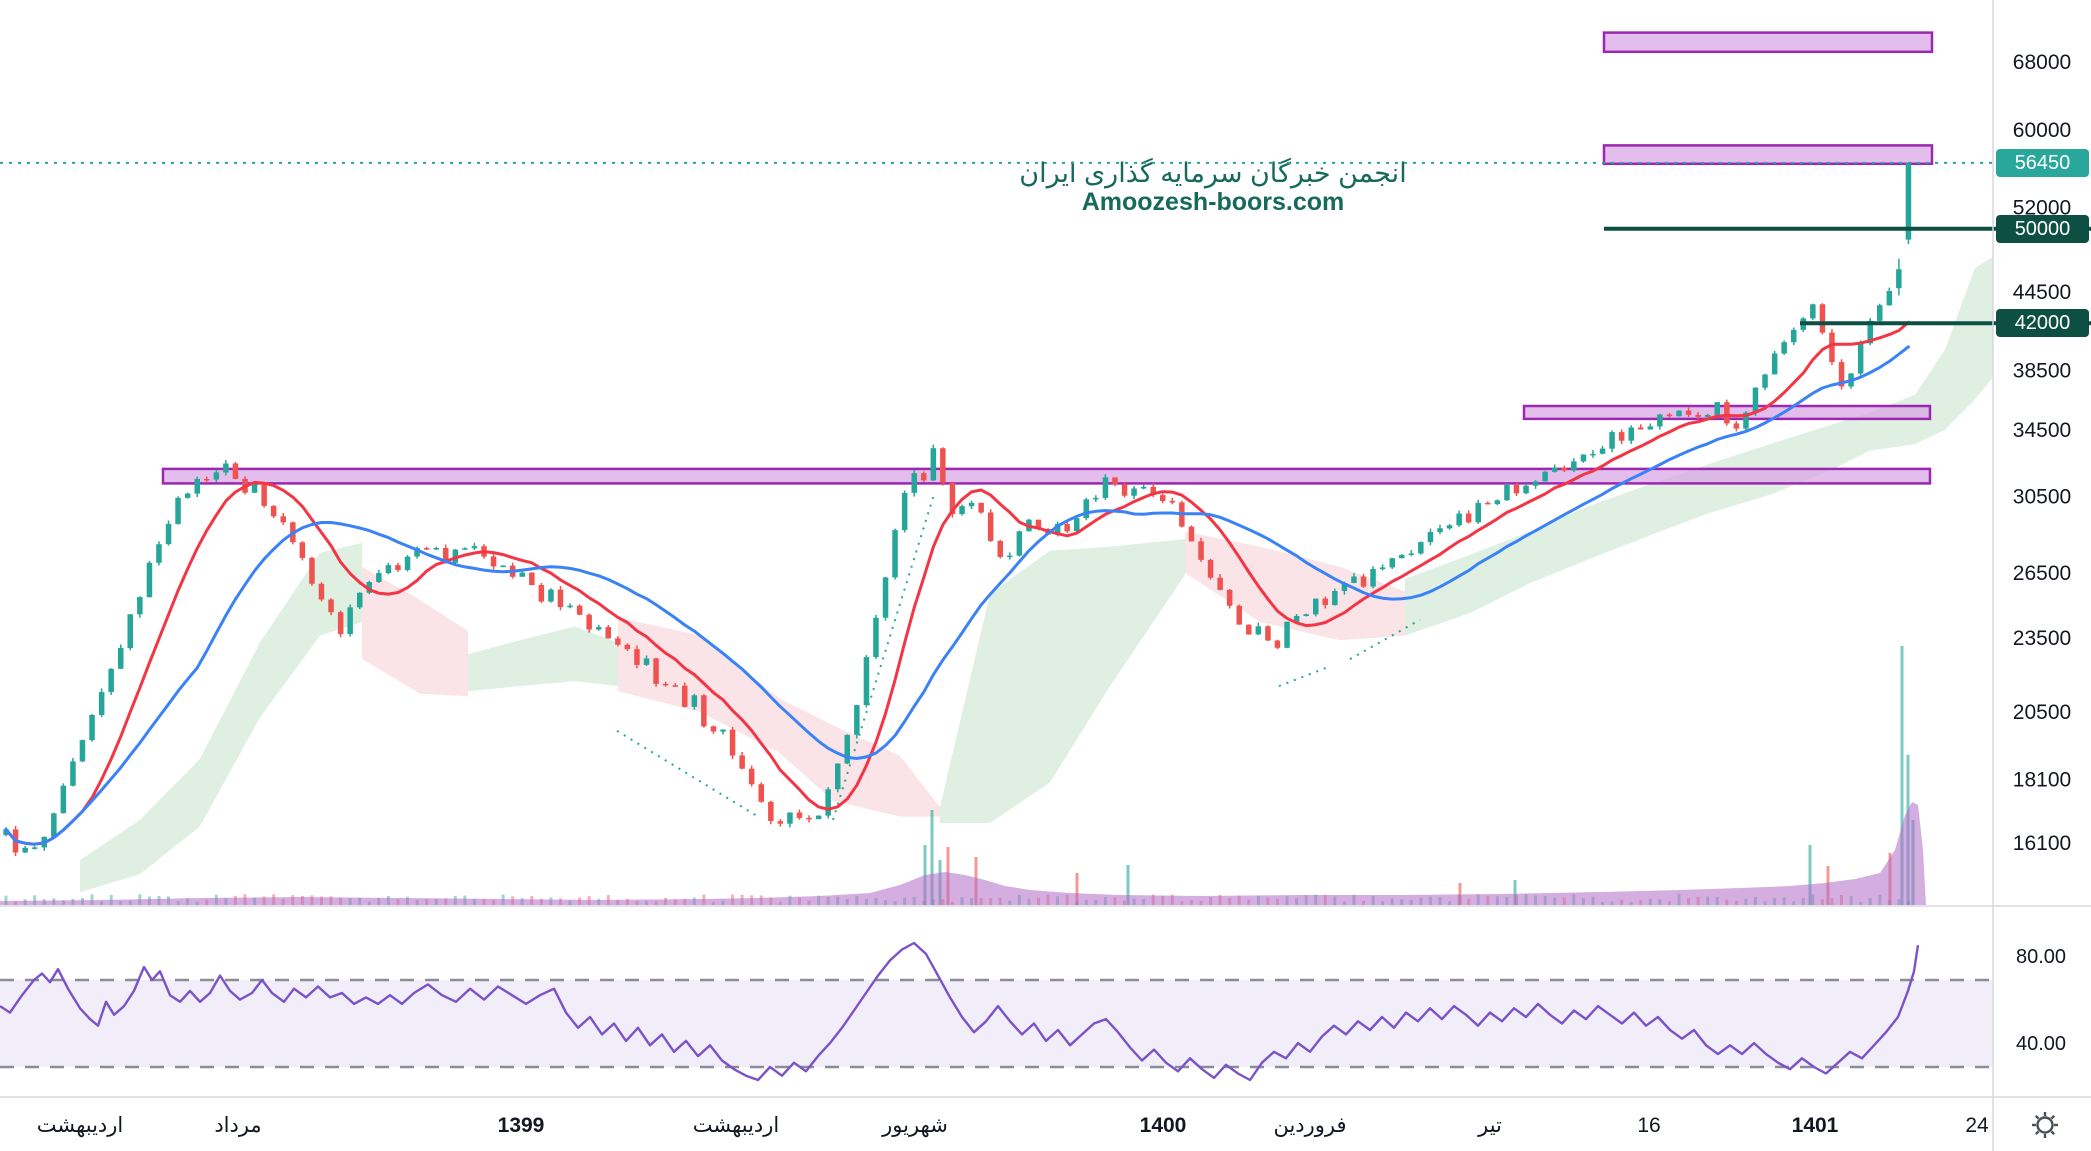 Image resolution: width=2091 pixels, height=1151 pixels. Describe the element at coordinates (2042, 163) in the screenshot. I see `last-price-badge: 56450` at that location.